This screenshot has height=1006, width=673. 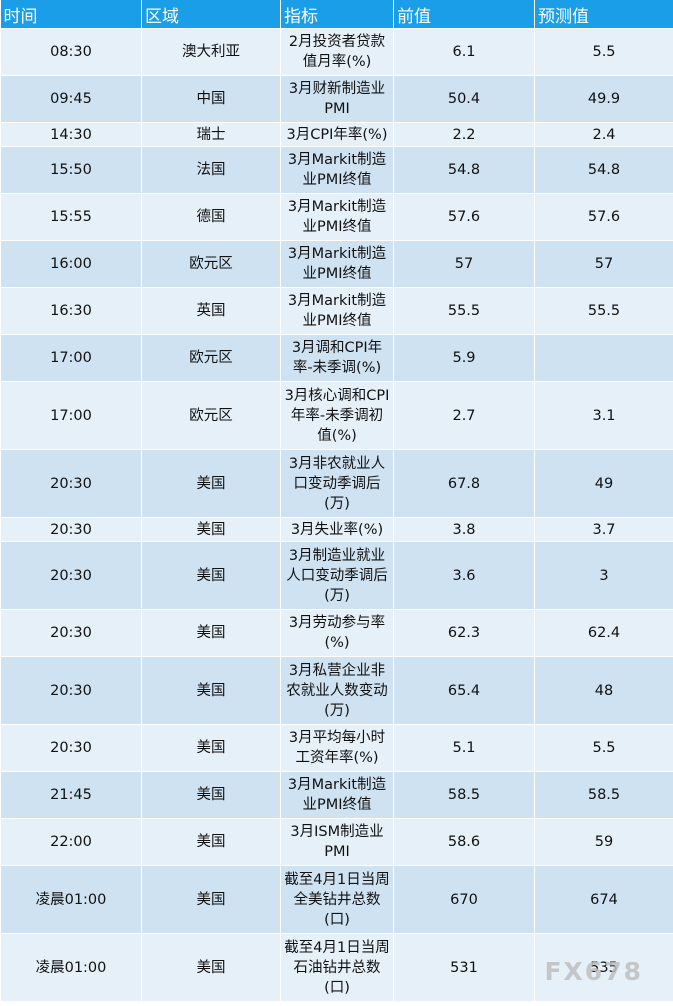 What do you see at coordinates (71, 311) in the screenshot?
I see `cell-time: 16:30` at bounding box center [71, 311].